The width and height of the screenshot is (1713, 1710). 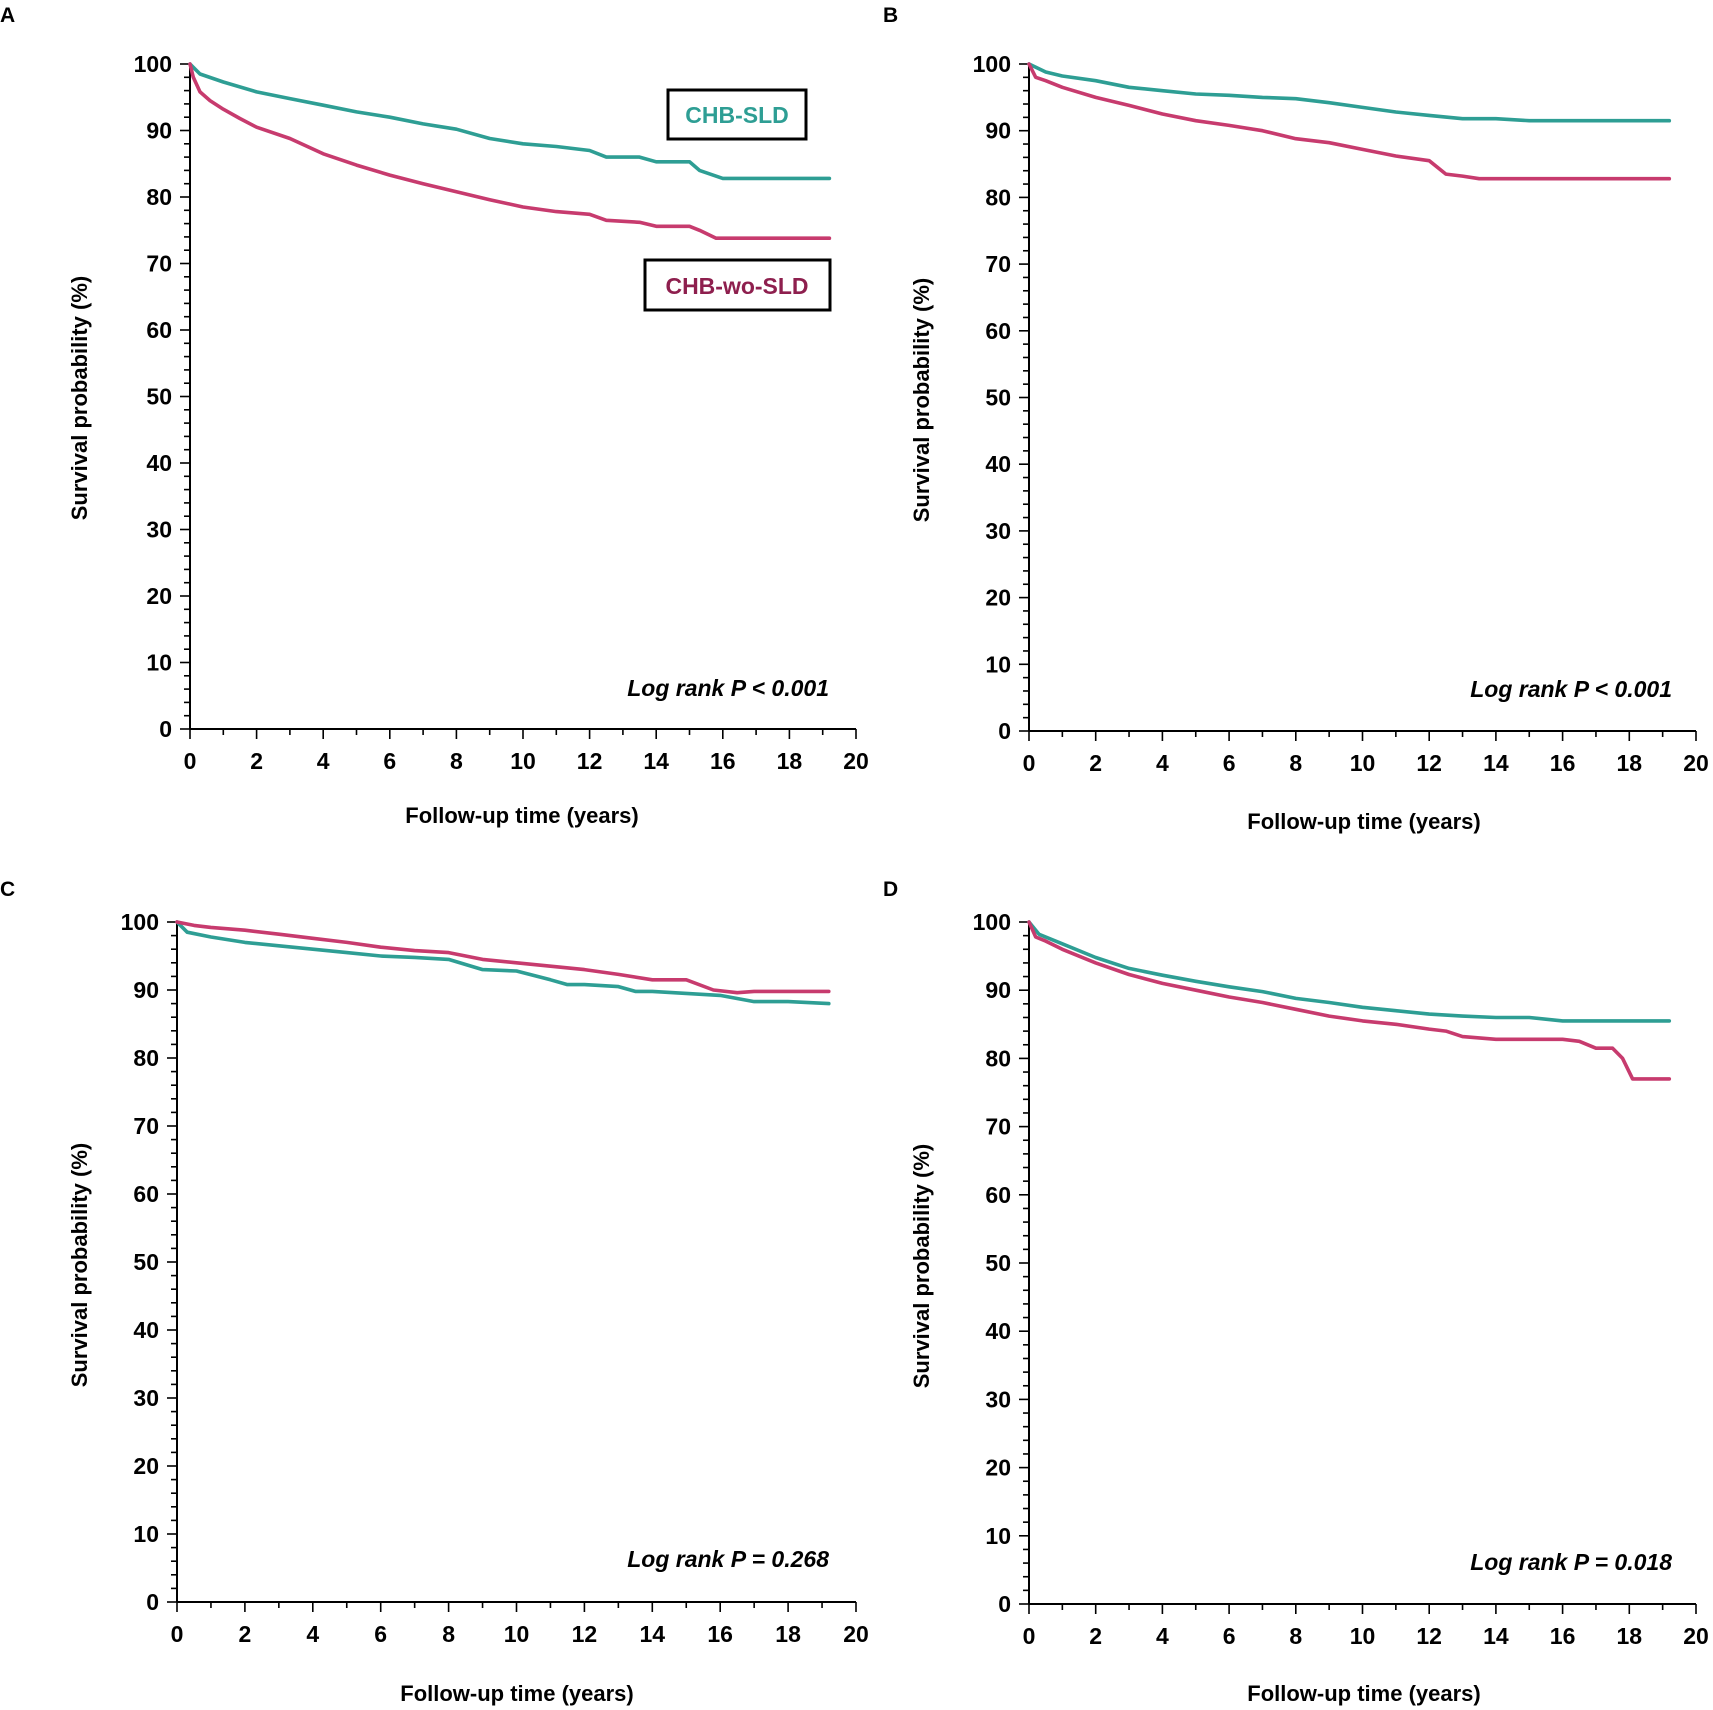 I want to click on panel-b-x-tick-label: 16, so click(x=1563, y=763).